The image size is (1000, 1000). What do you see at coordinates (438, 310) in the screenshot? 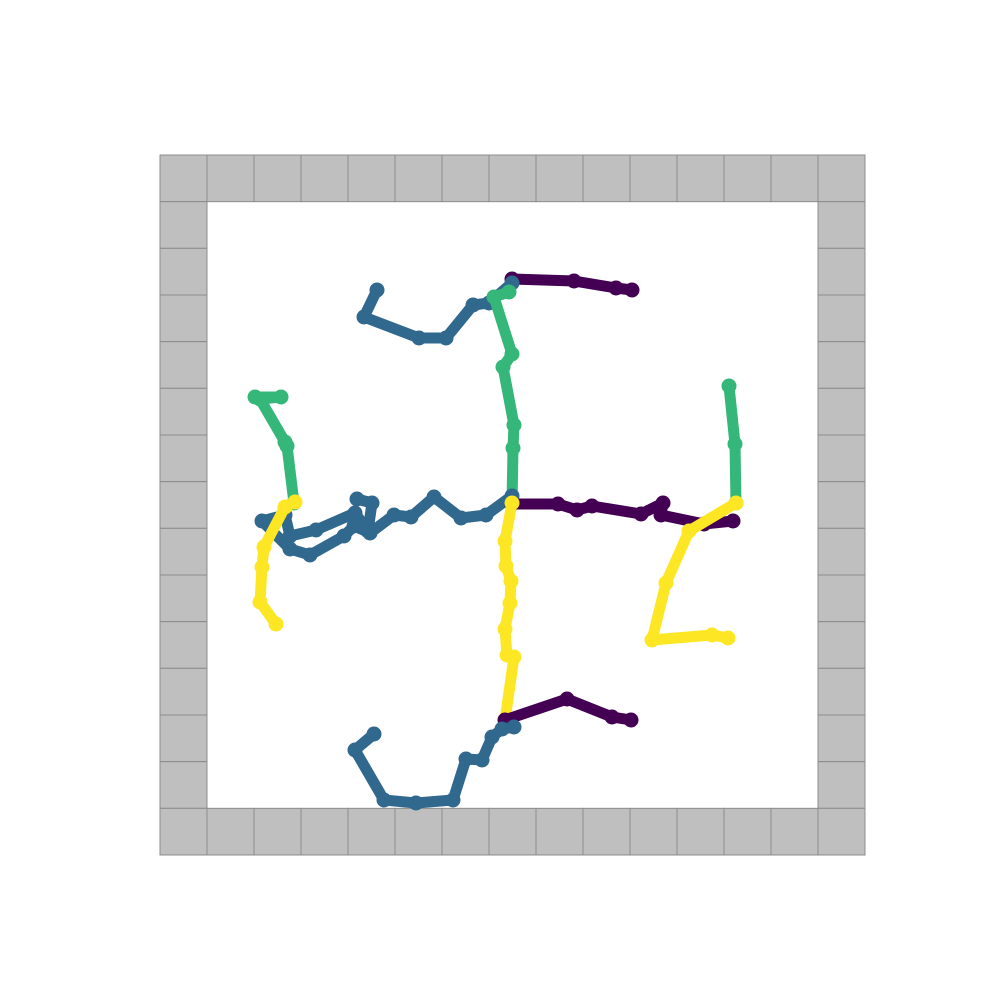
I see `path-blue-top` at bounding box center [438, 310].